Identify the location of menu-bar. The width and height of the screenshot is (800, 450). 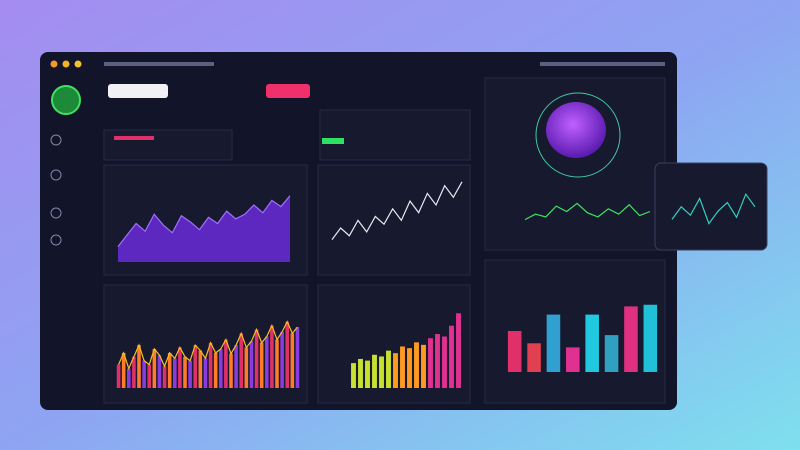
(159, 64).